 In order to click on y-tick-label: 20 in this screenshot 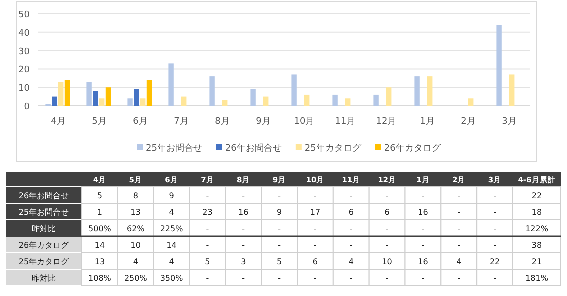, I will do `click(24, 71)`.